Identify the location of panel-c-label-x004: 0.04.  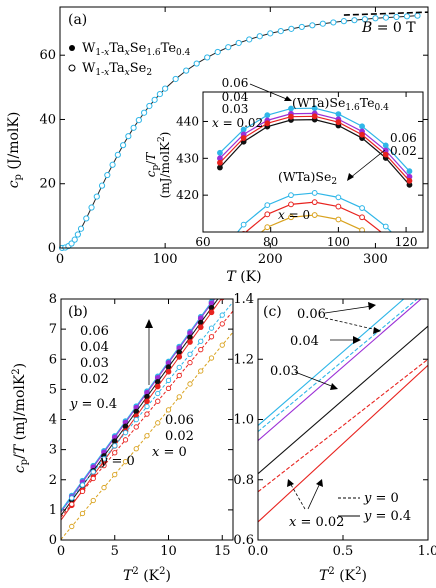
(304, 341).